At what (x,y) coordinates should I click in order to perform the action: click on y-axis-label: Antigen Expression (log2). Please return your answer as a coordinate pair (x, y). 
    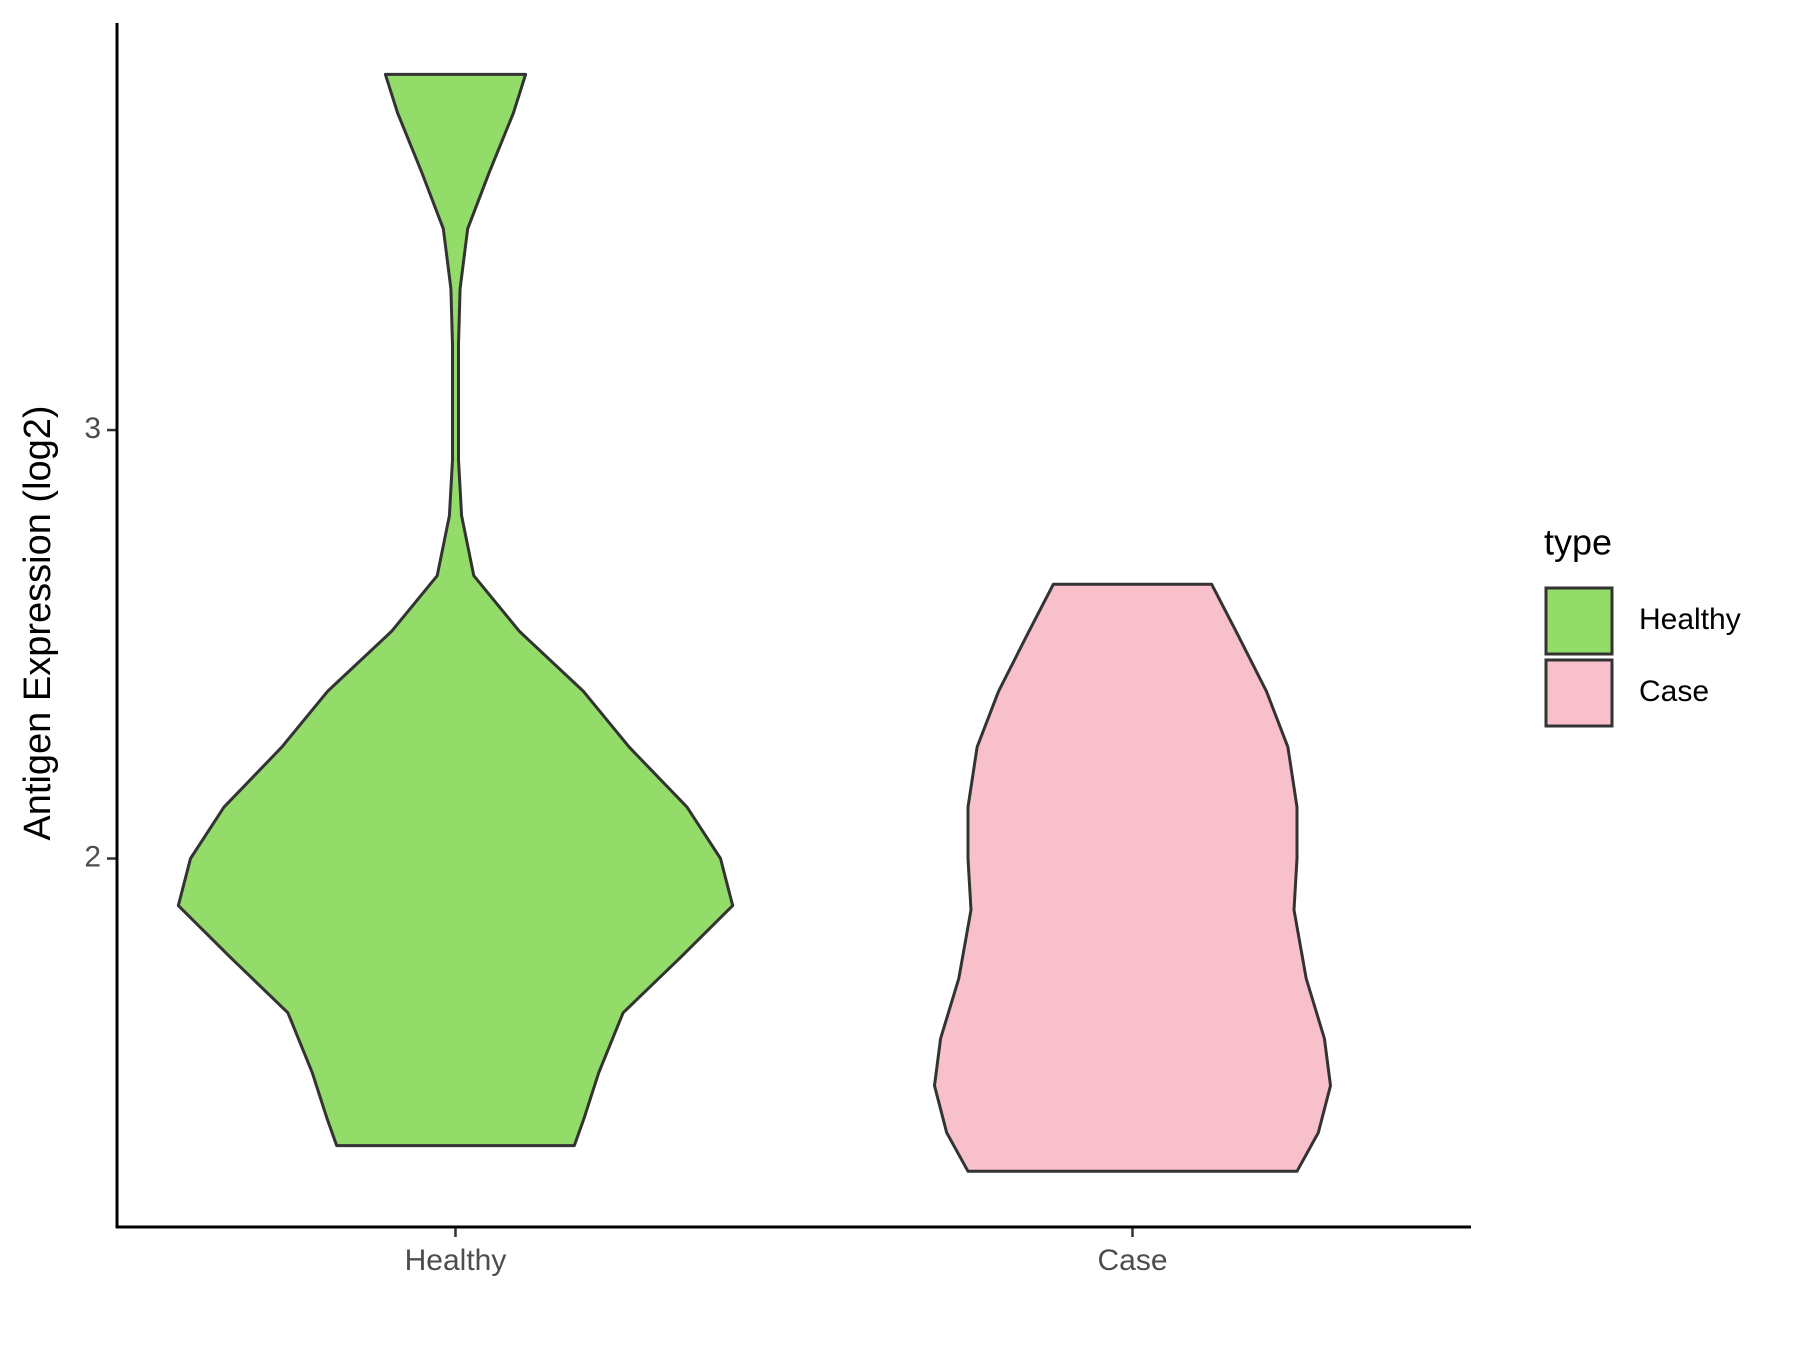
    Looking at the image, I should click on (38, 622).